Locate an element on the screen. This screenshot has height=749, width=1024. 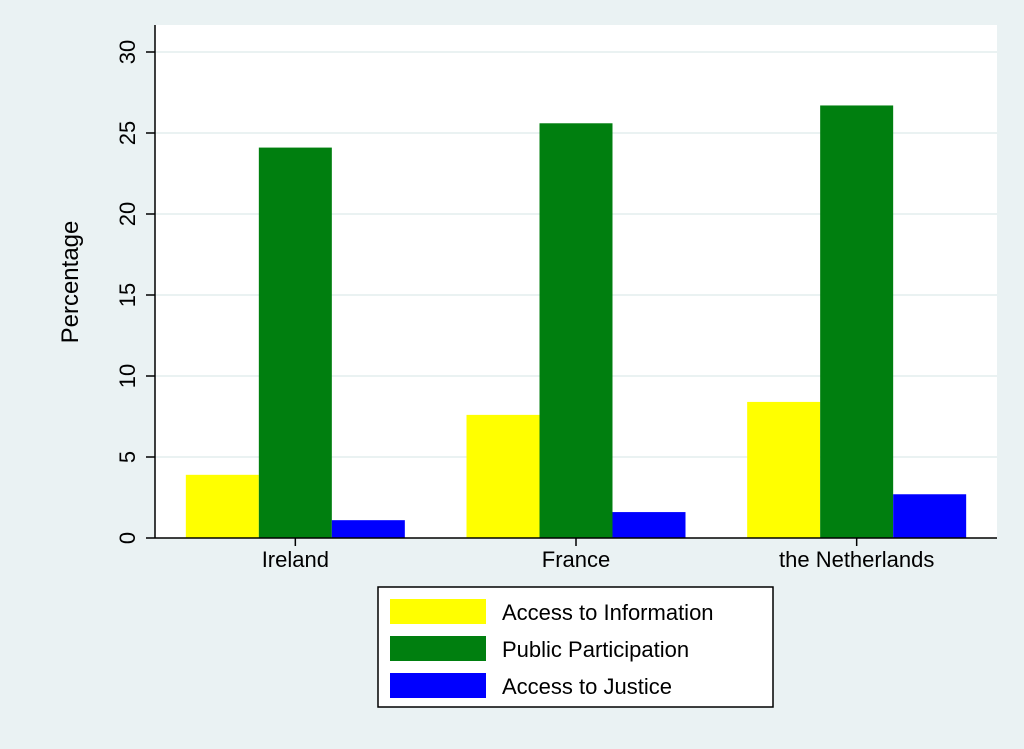
legend-label: Public Participation is located at coordinates (595, 649).